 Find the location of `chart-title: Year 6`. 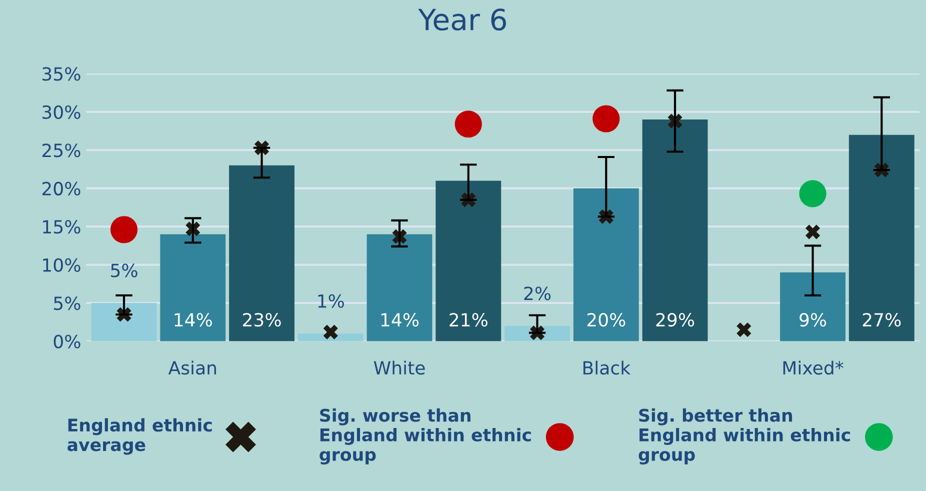

chart-title: Year 6 is located at coordinates (462, 19).